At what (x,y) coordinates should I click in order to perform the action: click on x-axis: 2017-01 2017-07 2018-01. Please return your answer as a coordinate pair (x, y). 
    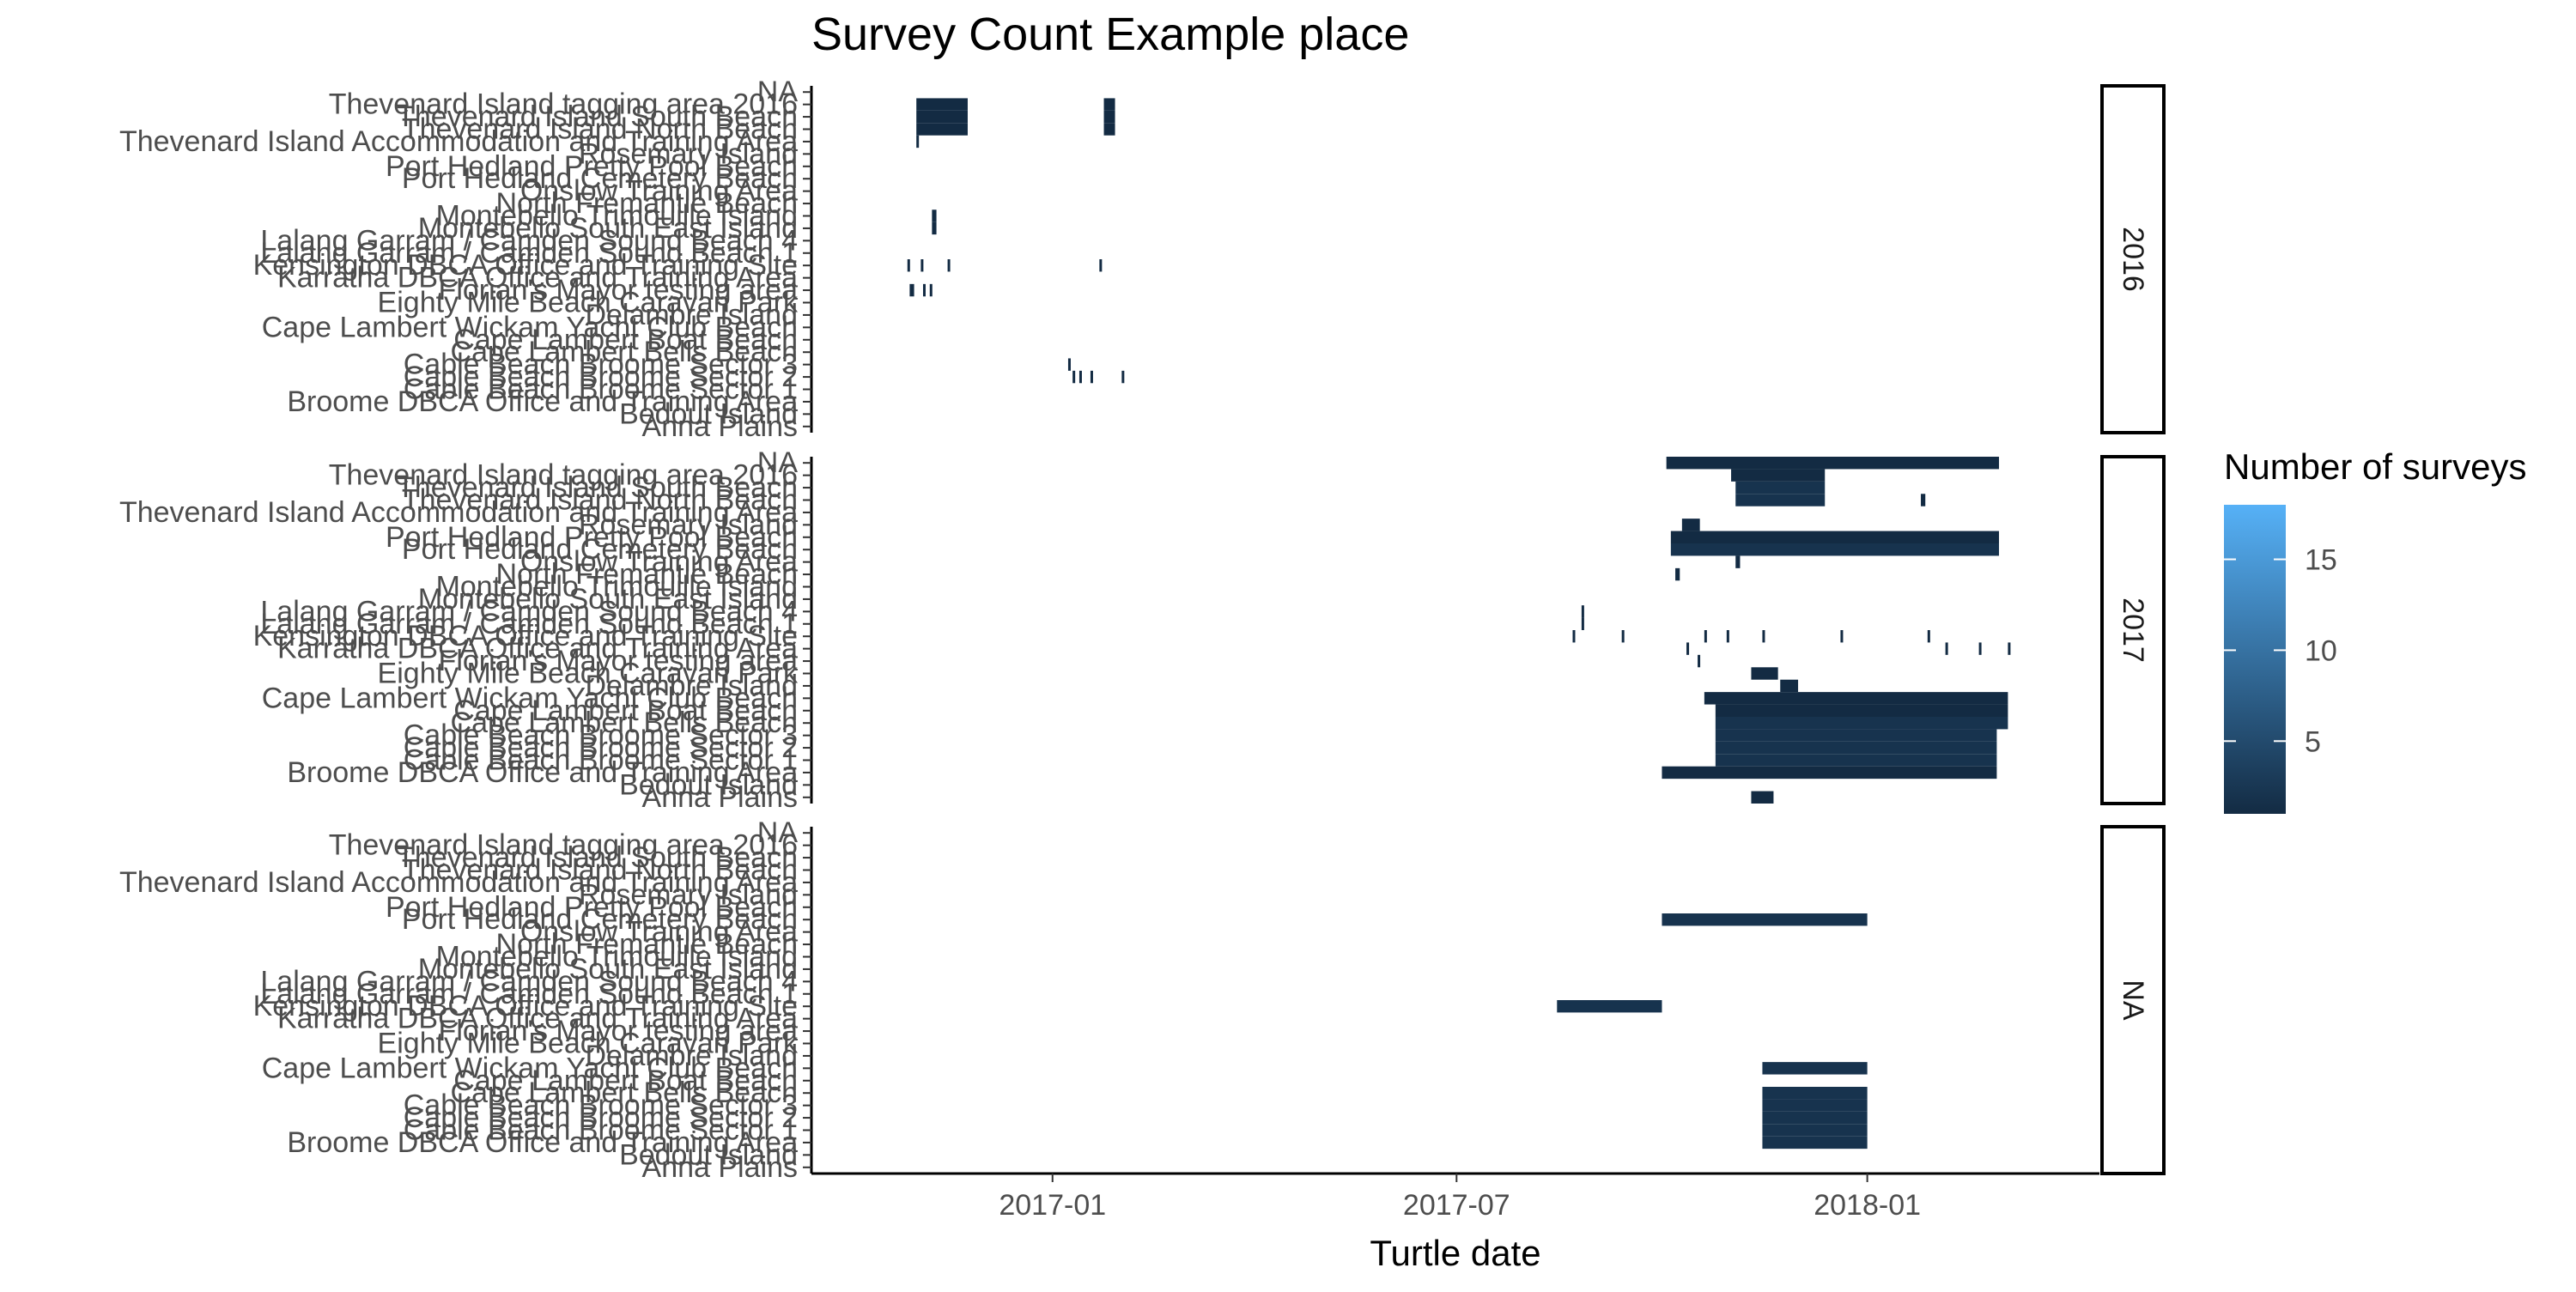
    Looking at the image, I should click on (1455, 1197).